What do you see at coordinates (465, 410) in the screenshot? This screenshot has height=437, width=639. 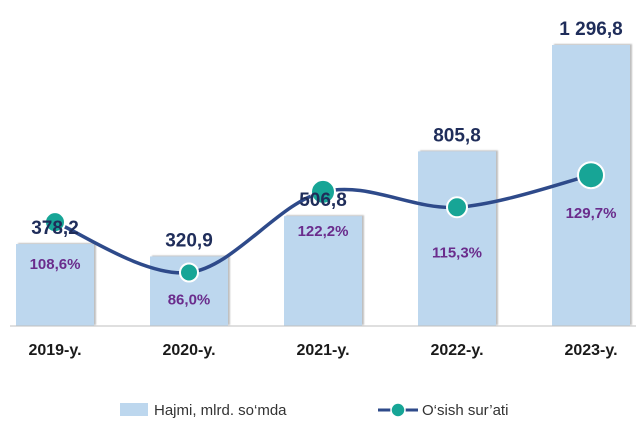 I see `legend-line-label: O‘sish sur’ati` at bounding box center [465, 410].